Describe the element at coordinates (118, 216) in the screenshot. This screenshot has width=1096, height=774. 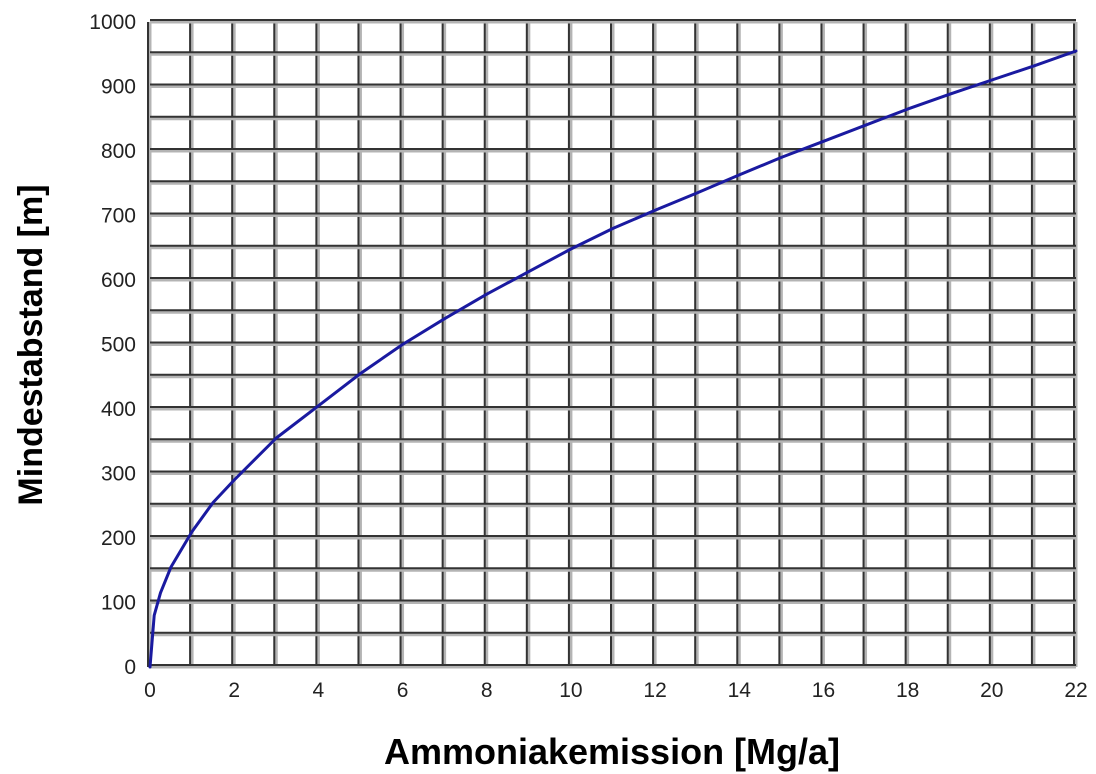
I see `y-tick-label: 700` at that location.